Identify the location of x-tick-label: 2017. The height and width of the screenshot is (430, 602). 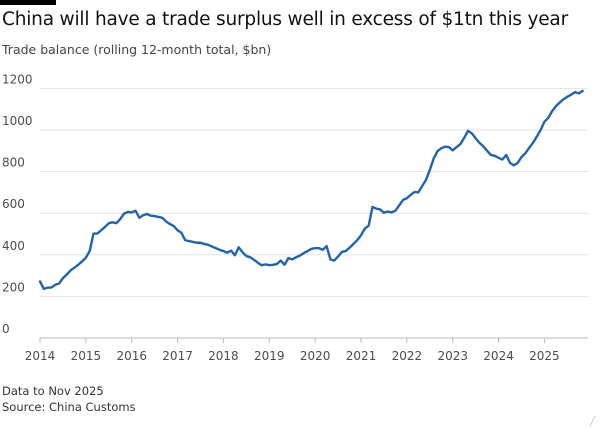
(177, 356).